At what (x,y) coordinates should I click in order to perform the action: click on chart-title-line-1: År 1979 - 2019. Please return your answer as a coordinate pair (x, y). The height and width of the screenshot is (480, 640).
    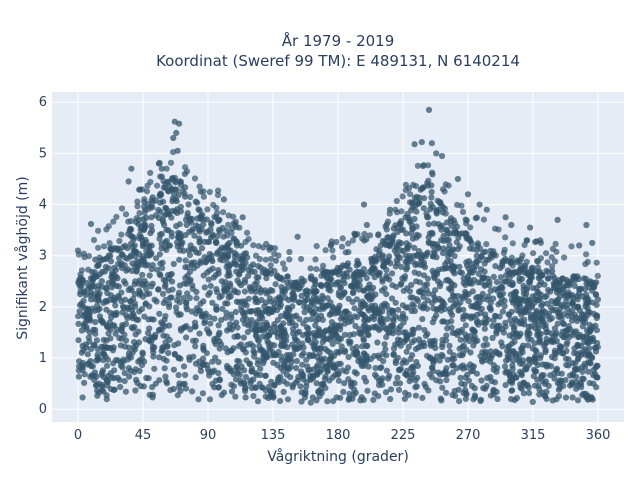
    Looking at the image, I should click on (338, 40).